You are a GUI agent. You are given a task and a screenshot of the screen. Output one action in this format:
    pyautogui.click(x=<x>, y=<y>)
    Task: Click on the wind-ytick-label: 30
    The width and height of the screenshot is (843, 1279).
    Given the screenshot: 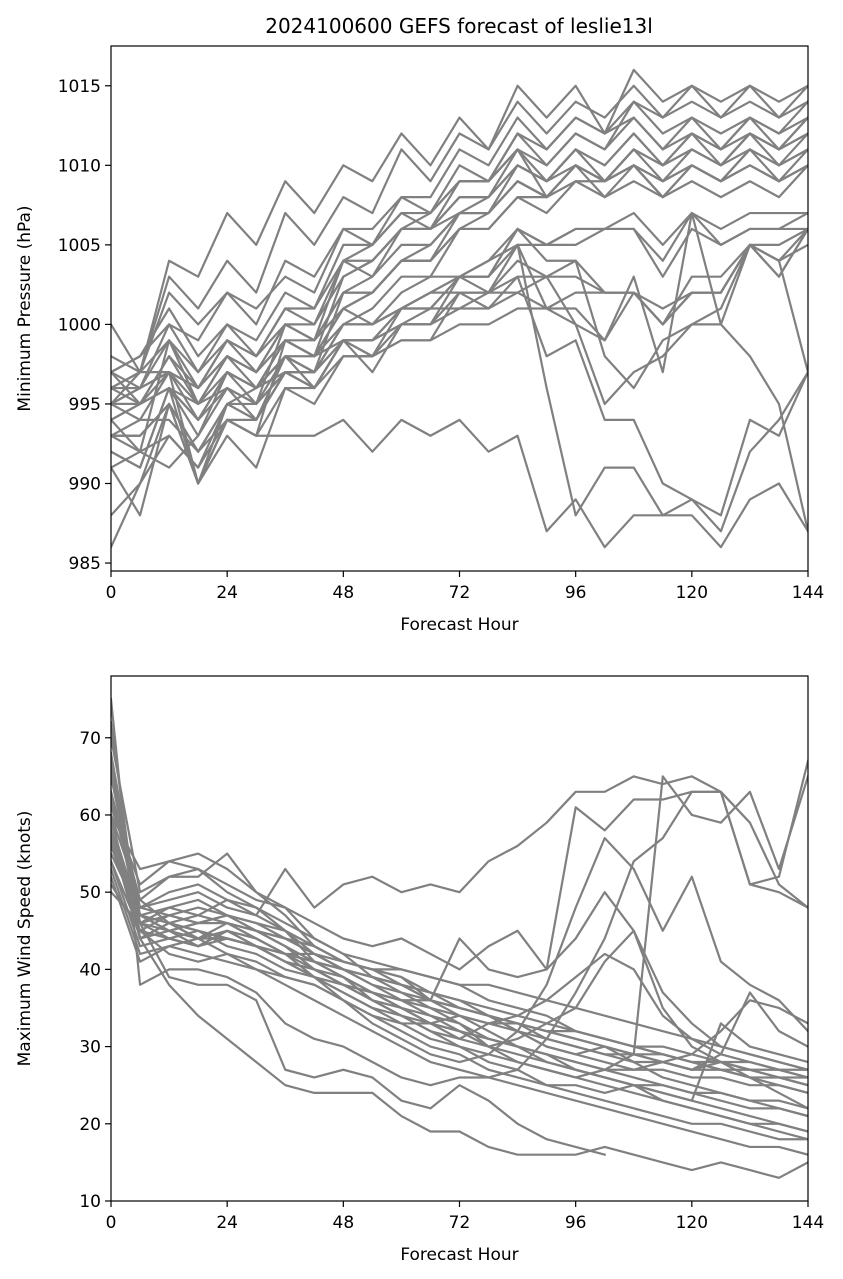 What is the action you would take?
    pyautogui.click(x=90, y=1048)
    